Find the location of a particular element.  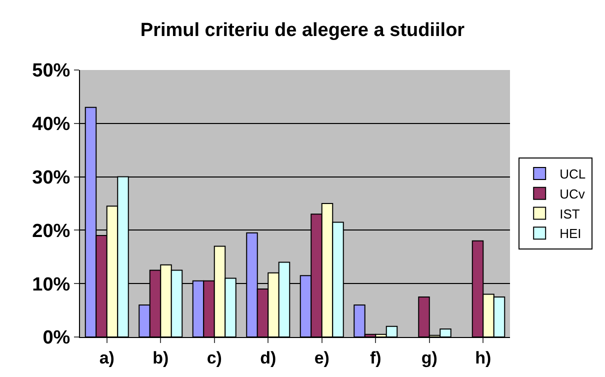

legend-label: UCv is located at coordinates (573, 194).